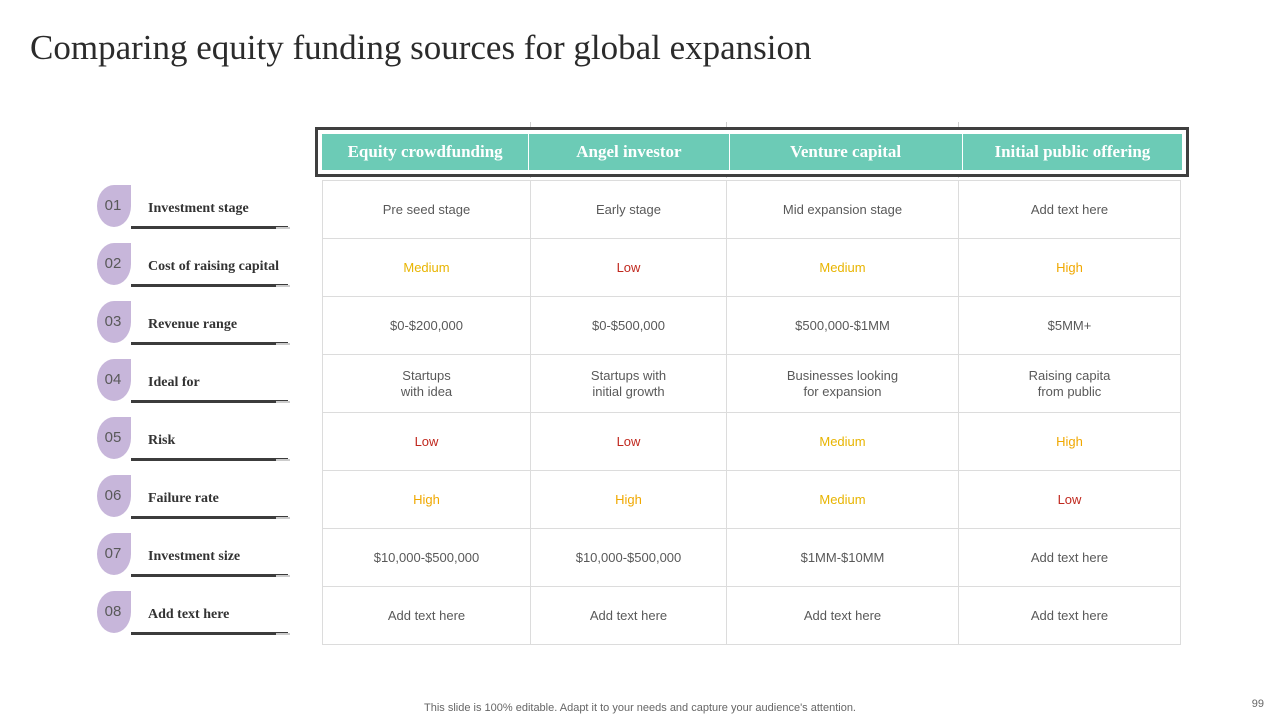  I want to click on table-cell: $0-$500,000, so click(629, 325).